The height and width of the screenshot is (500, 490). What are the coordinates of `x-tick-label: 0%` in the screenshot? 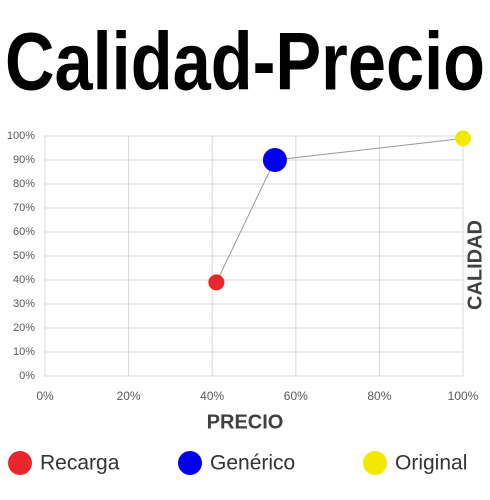 It's located at (45, 396).